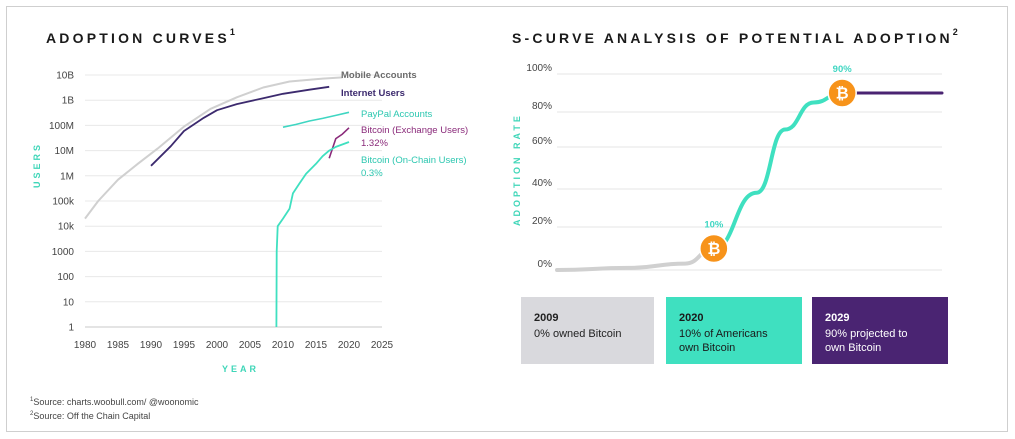 The height and width of the screenshot is (439, 1015). I want to click on left-chart-title: ADOPTION CURVES1, so click(140, 36).